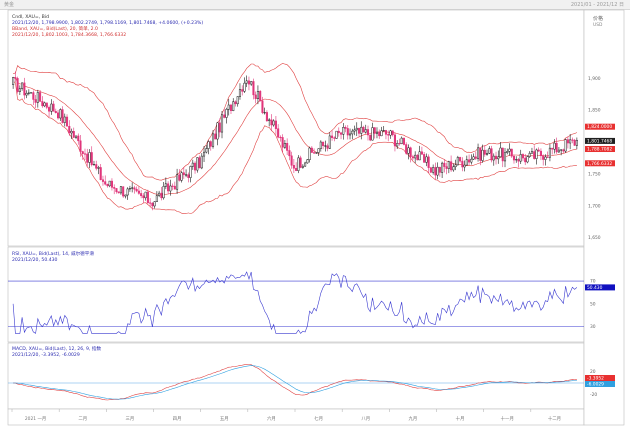  I want to click on price-axis, so click(604, 217).